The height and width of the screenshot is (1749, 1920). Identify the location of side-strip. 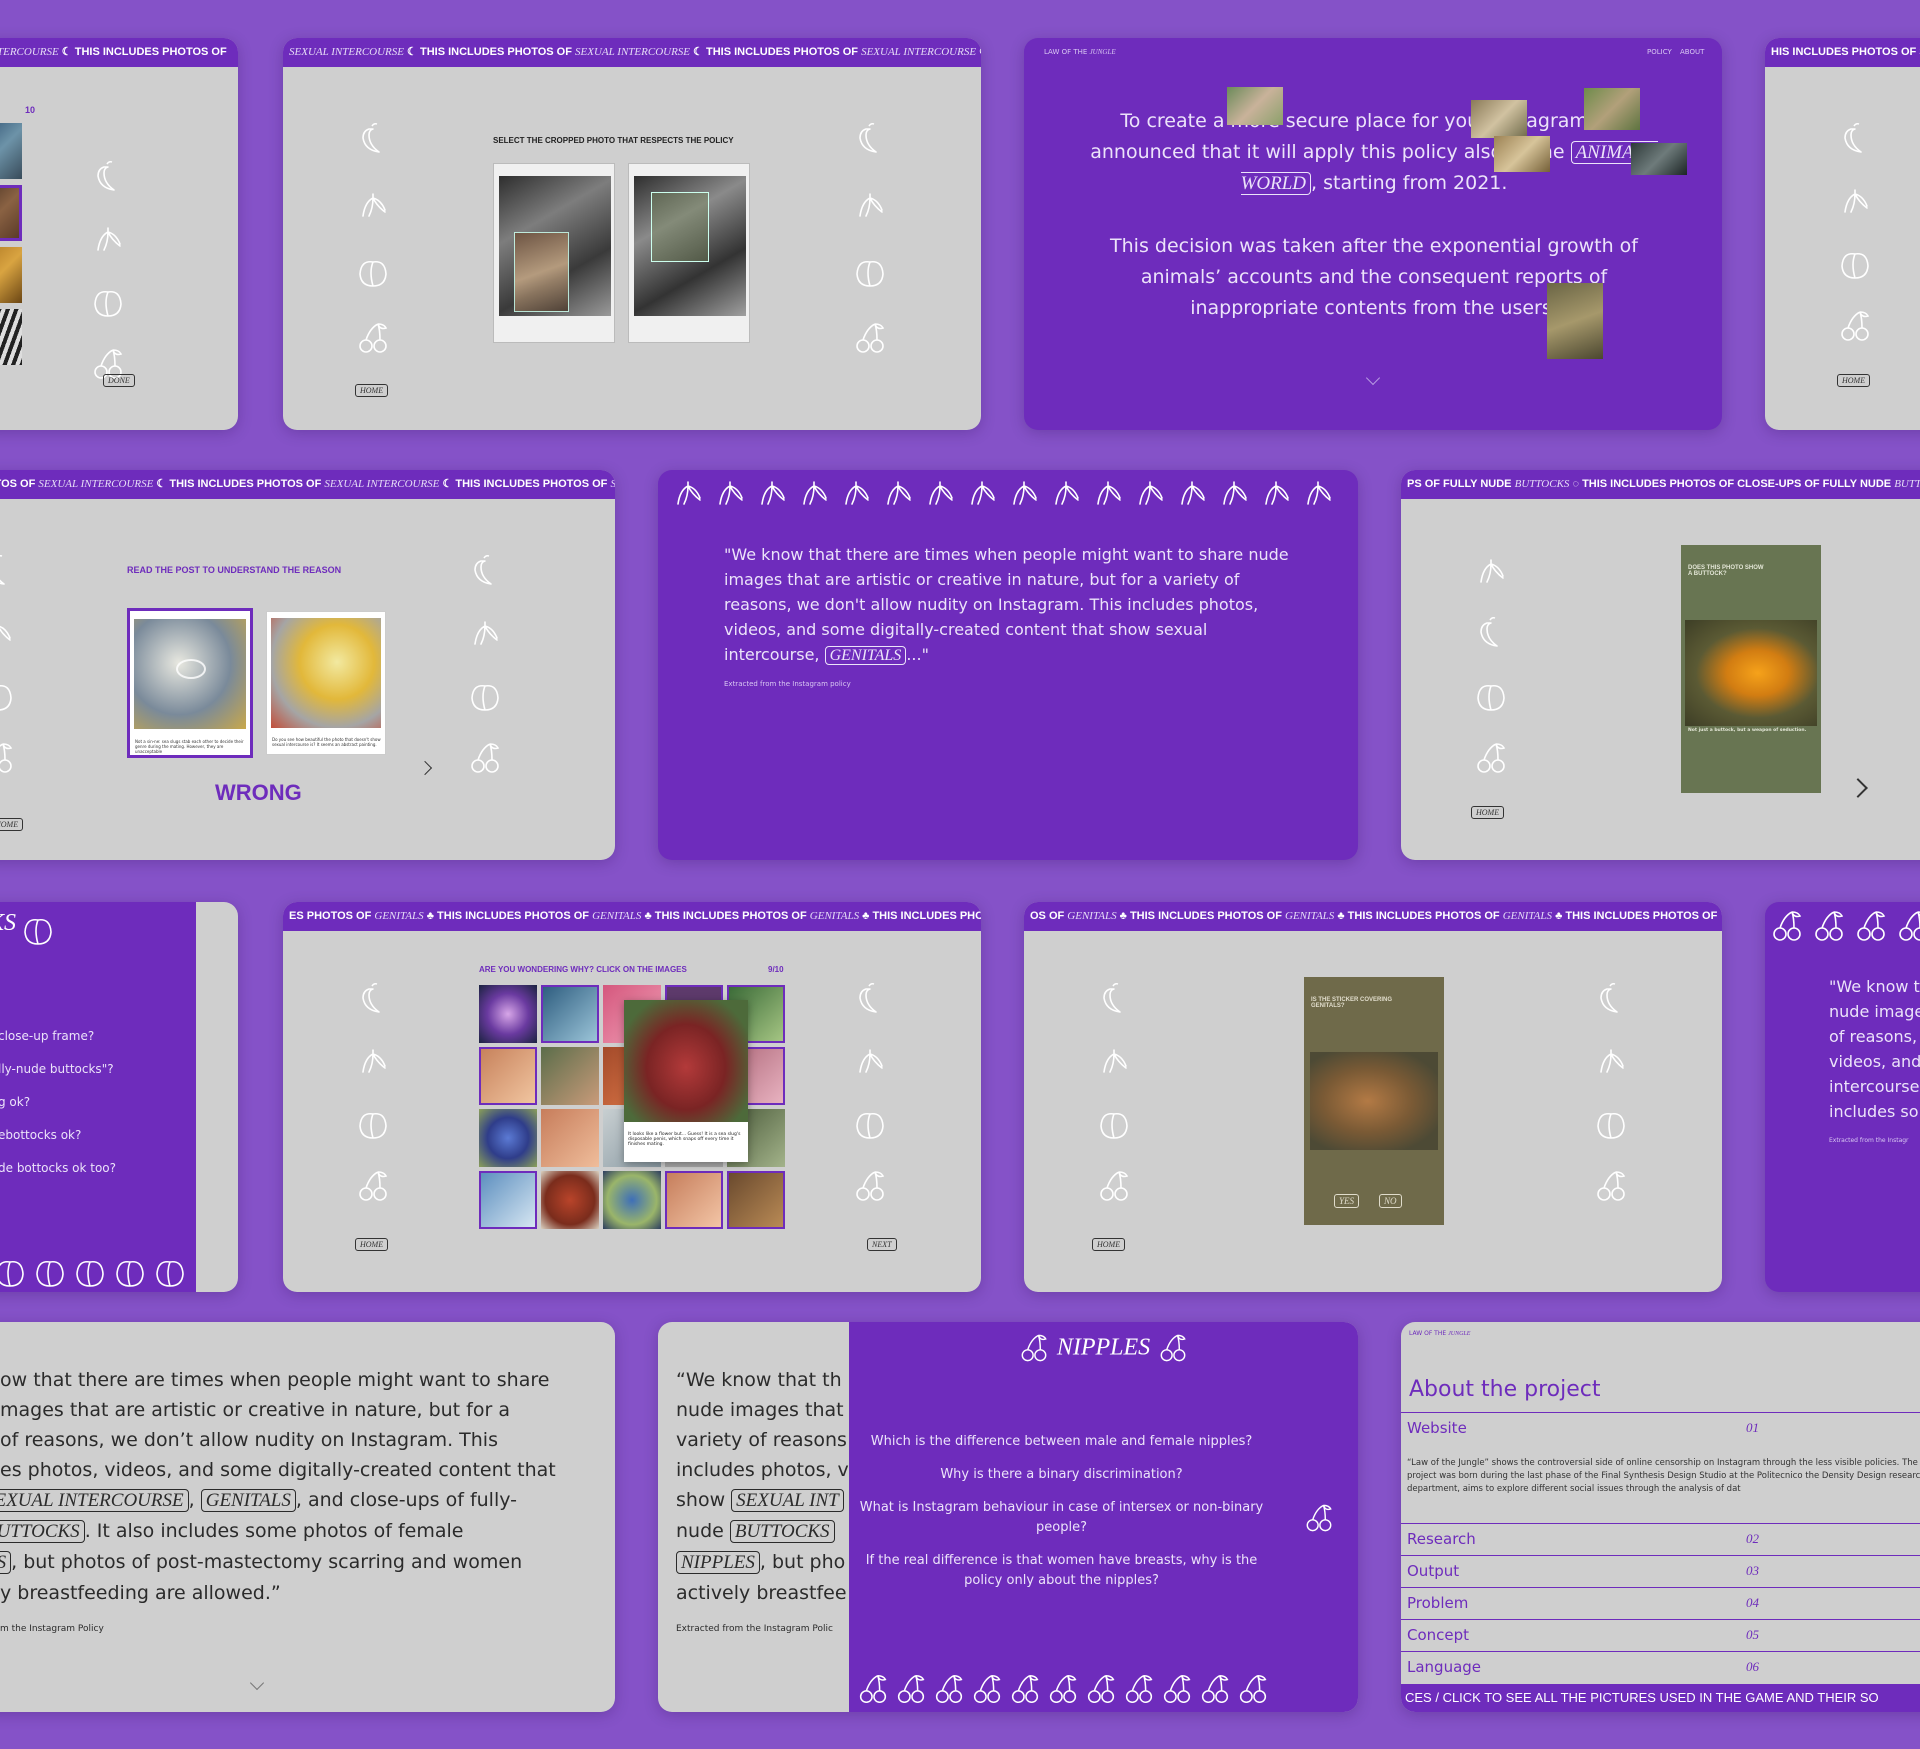
(217, 1097).